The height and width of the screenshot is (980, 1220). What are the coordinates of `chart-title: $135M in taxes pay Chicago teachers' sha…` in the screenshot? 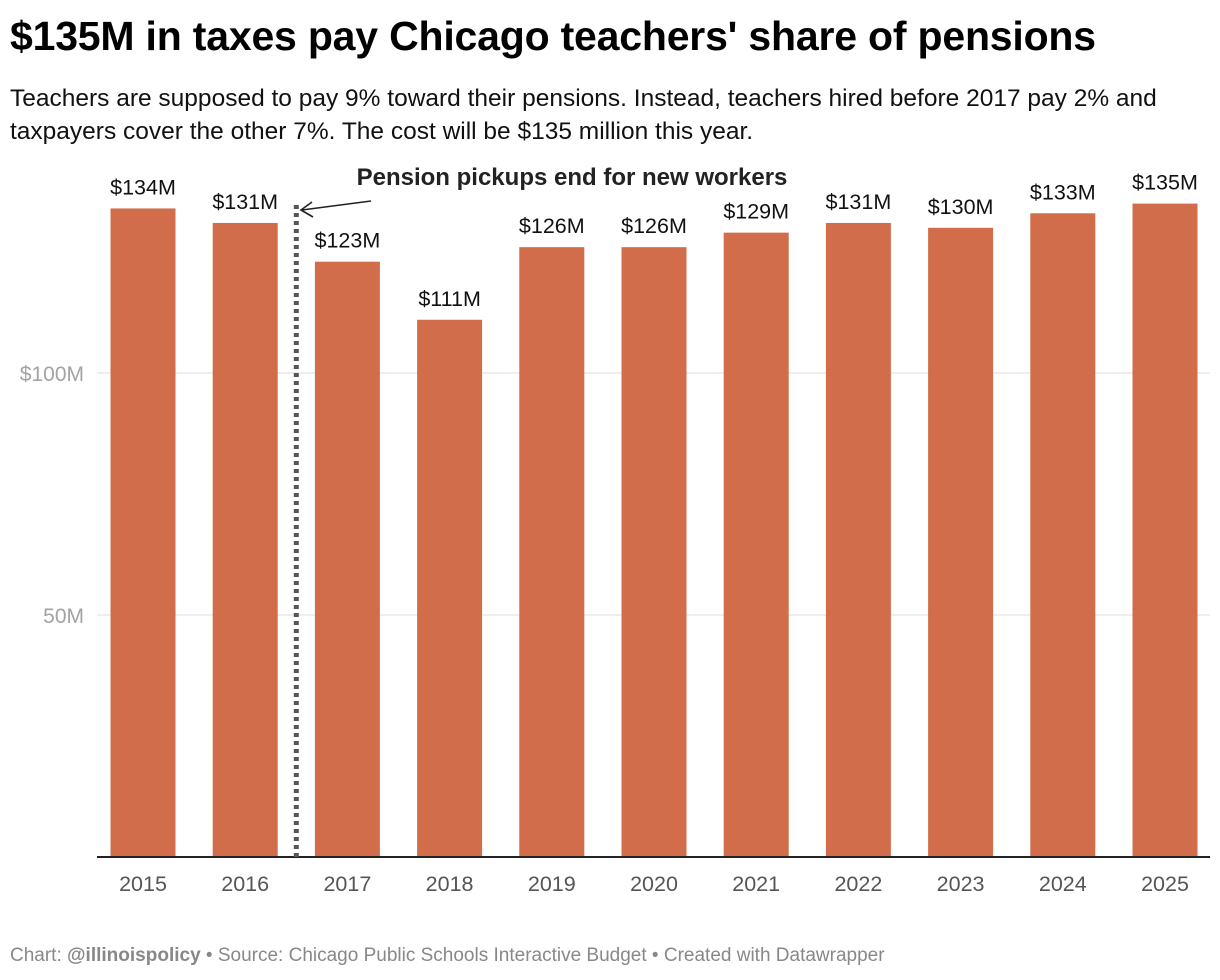 It's located at (553, 36).